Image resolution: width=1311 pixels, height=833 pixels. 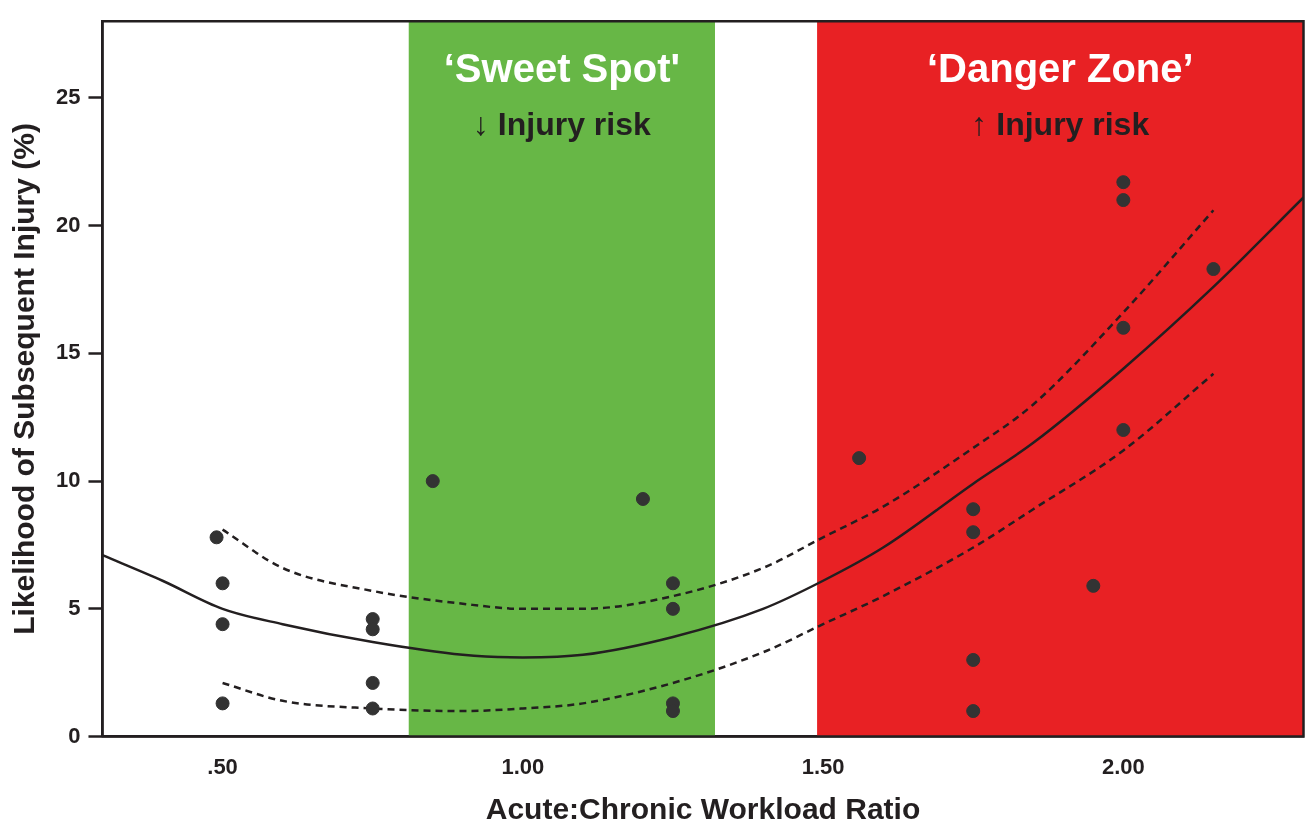 What do you see at coordinates (1123, 766) in the screenshot?
I see `x-tick-label: 2.00` at bounding box center [1123, 766].